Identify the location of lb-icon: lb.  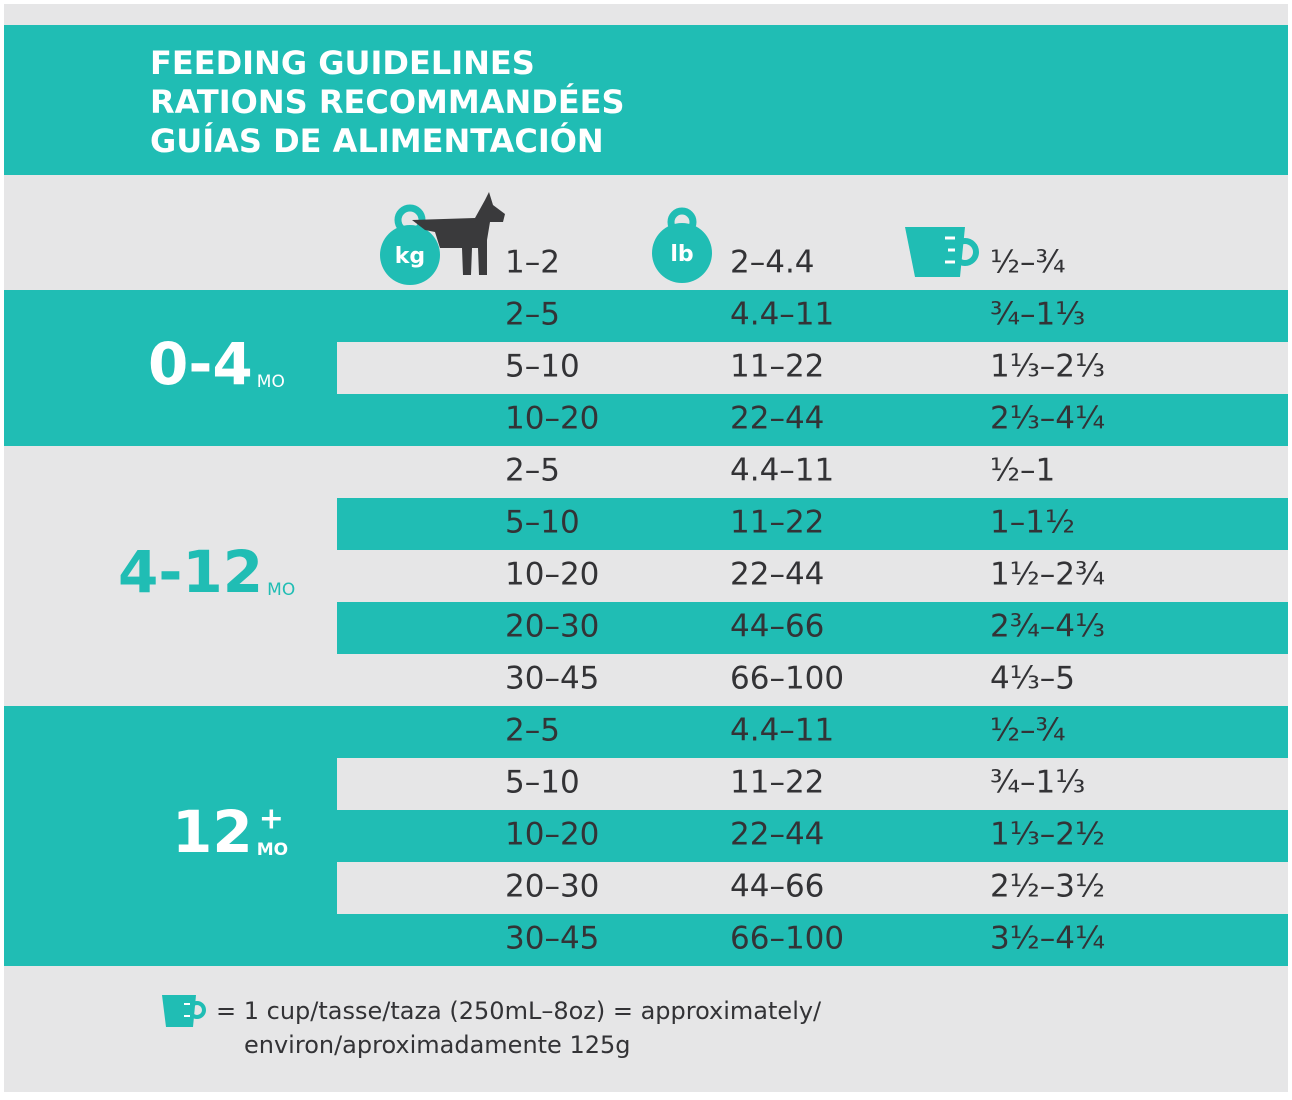
(682, 245).